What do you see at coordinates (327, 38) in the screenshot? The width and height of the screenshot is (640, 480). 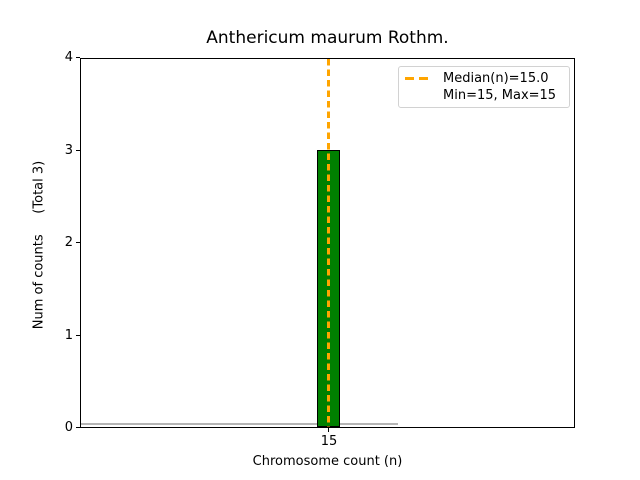 I see `chart-title: Anthericum maurum Rothm.` at bounding box center [327, 38].